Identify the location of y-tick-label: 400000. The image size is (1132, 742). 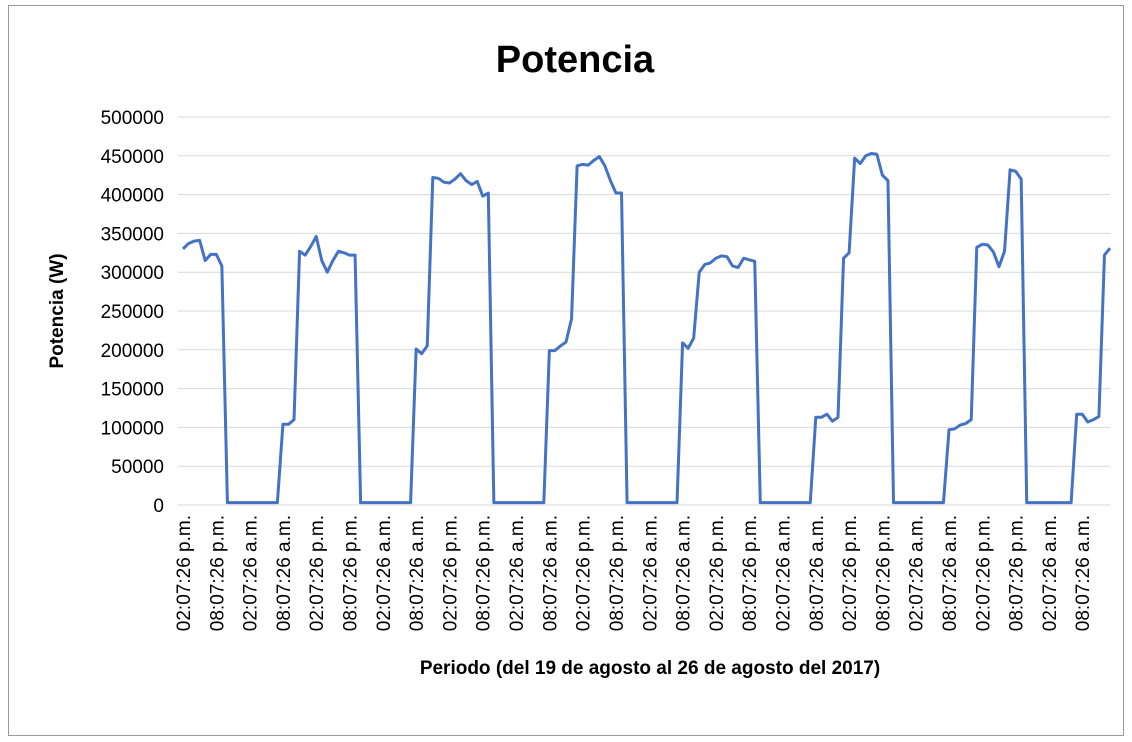
(132, 196).